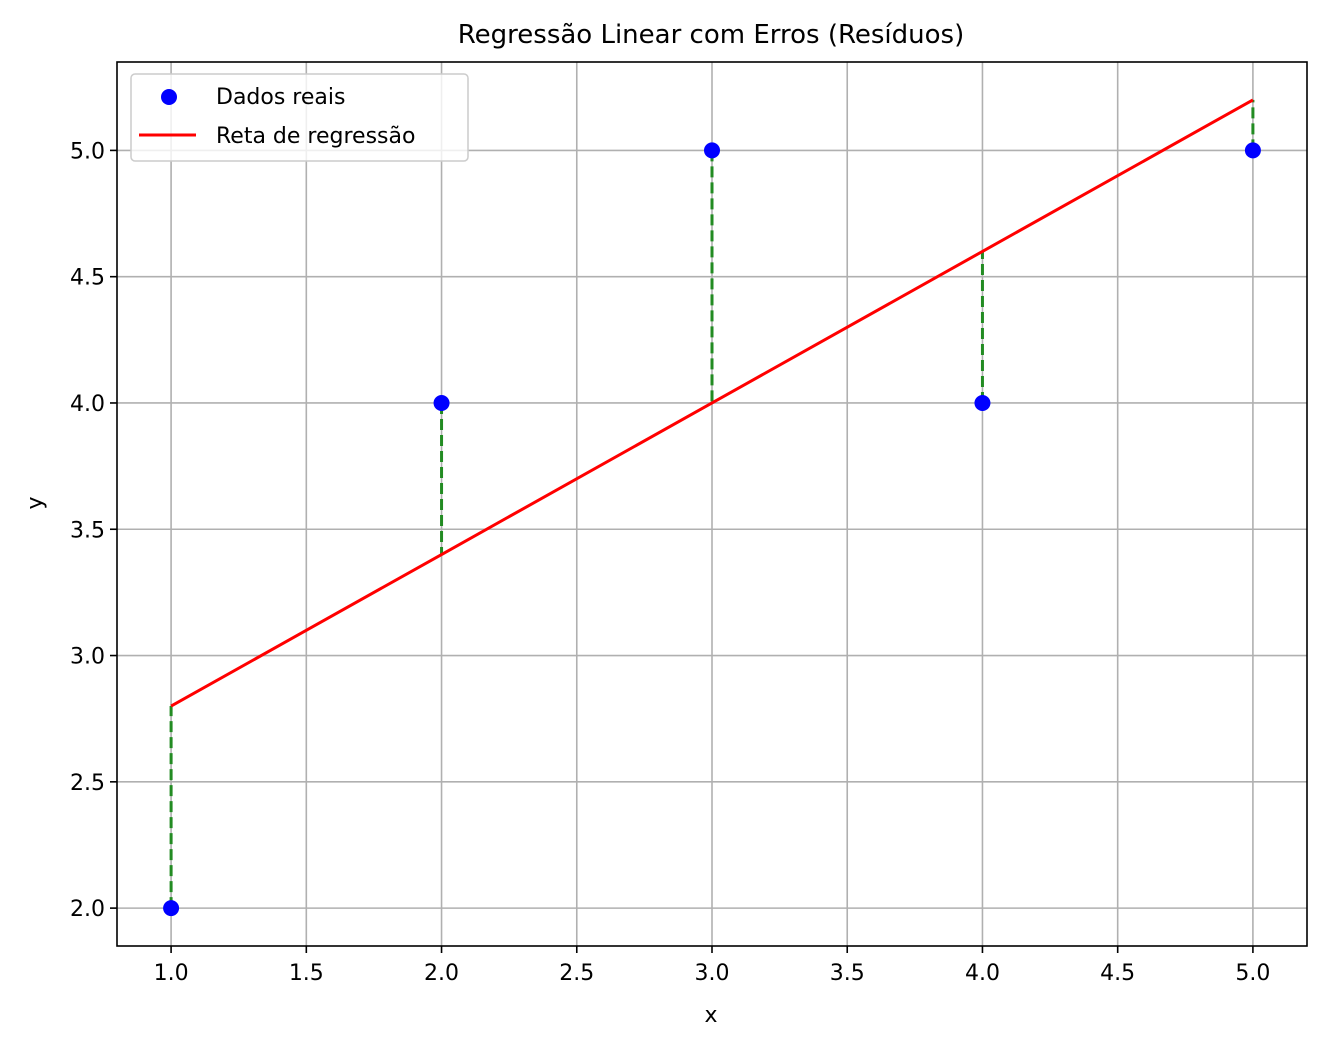 The width and height of the screenshot is (1326, 1048). What do you see at coordinates (982, 973) in the screenshot?
I see `x-tick-label: 4.0` at bounding box center [982, 973].